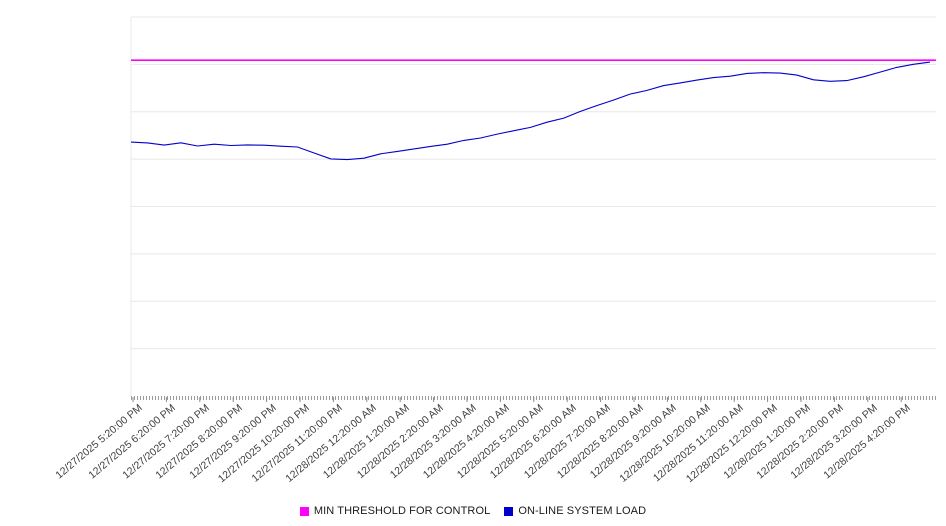 Image resolution: width=946 pixels, height=526 pixels. I want to click on legend-item-system-load: ON-LINE SYSTEM LOAD, so click(575, 511).